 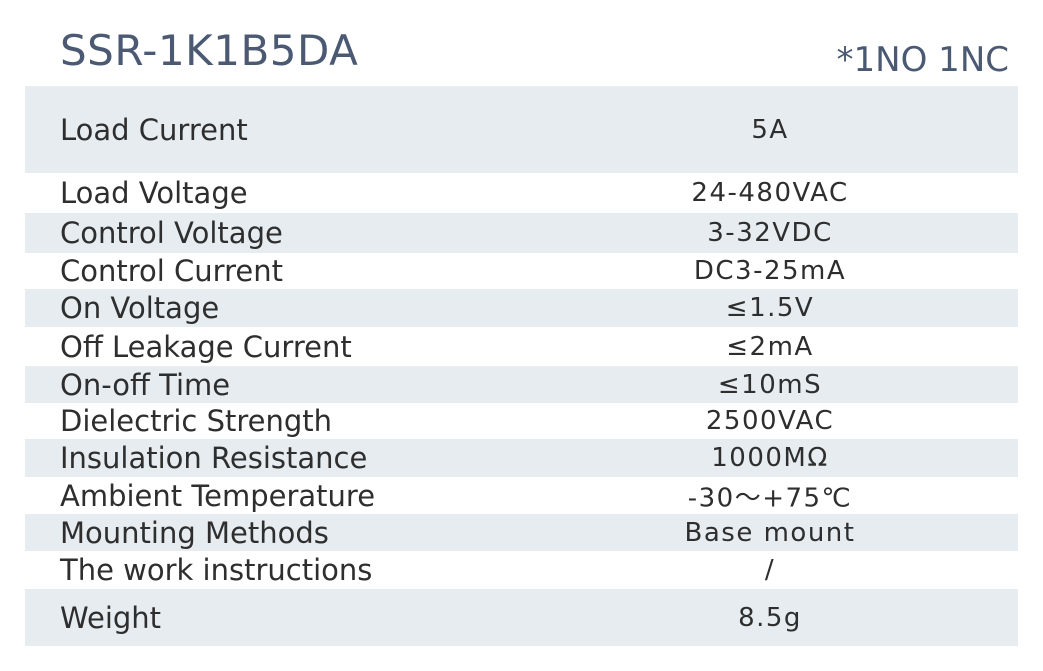 What do you see at coordinates (521, 458) in the screenshot?
I see `table-row: Insulation Resistance 1000MΩ` at bounding box center [521, 458].